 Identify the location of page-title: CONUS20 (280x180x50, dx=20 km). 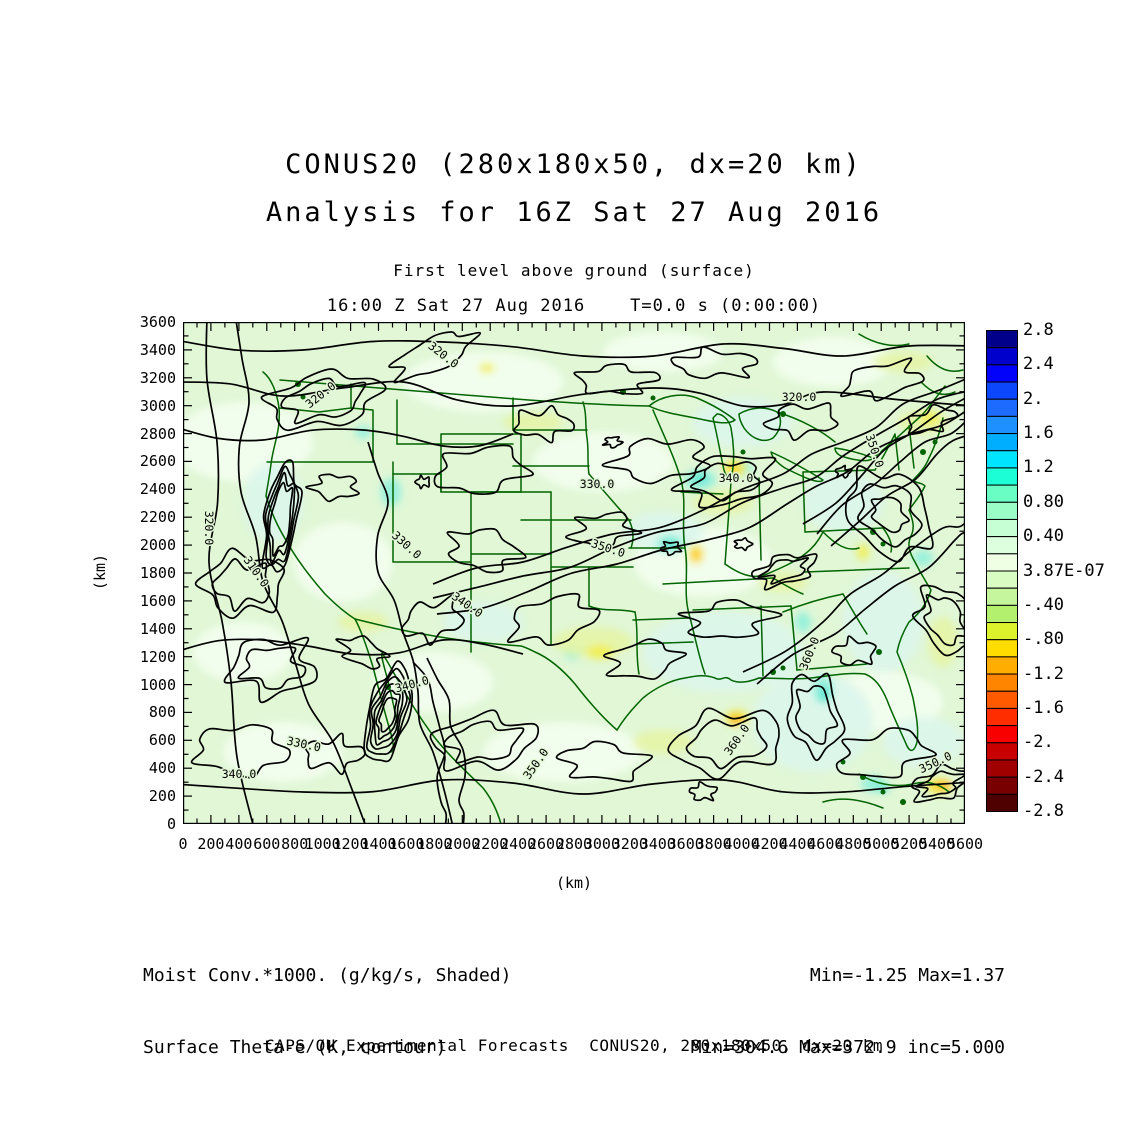
(574, 164).